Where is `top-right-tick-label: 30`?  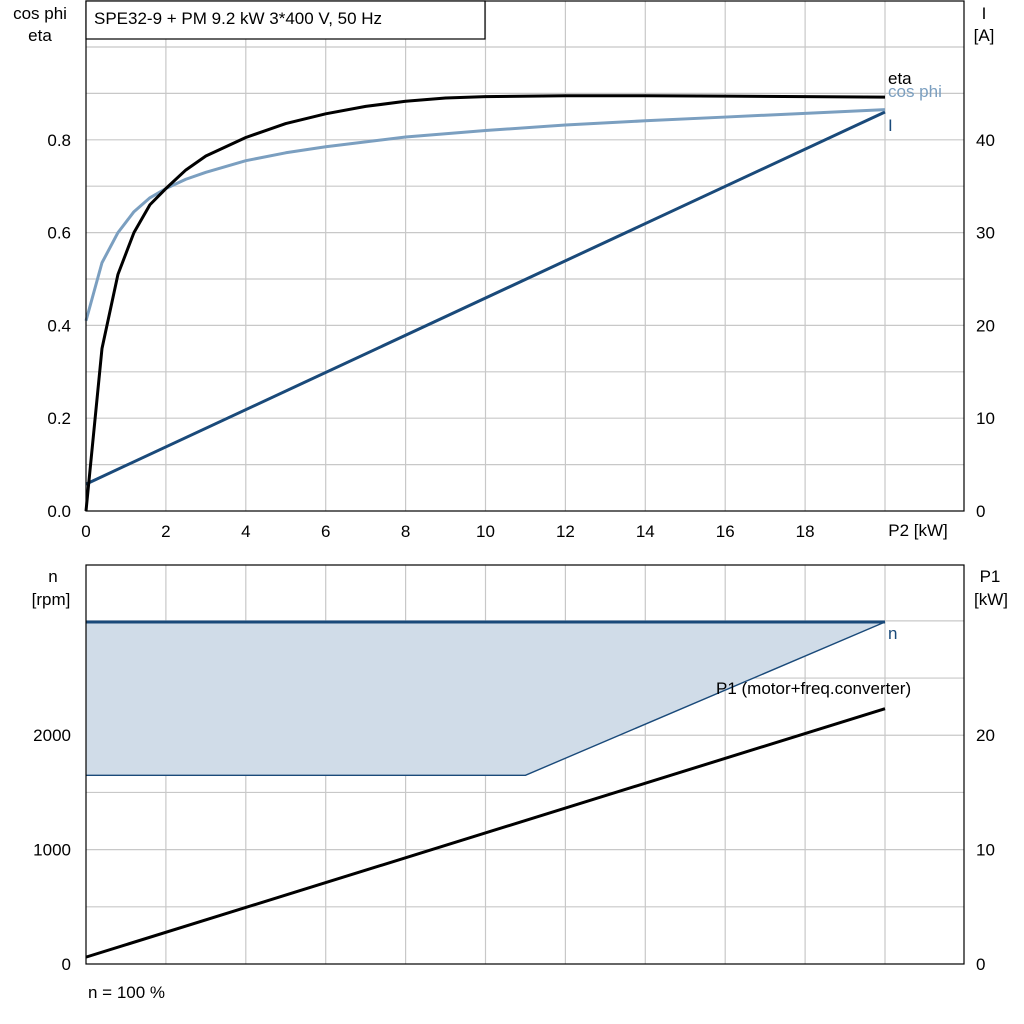 top-right-tick-label: 30 is located at coordinates (985, 233).